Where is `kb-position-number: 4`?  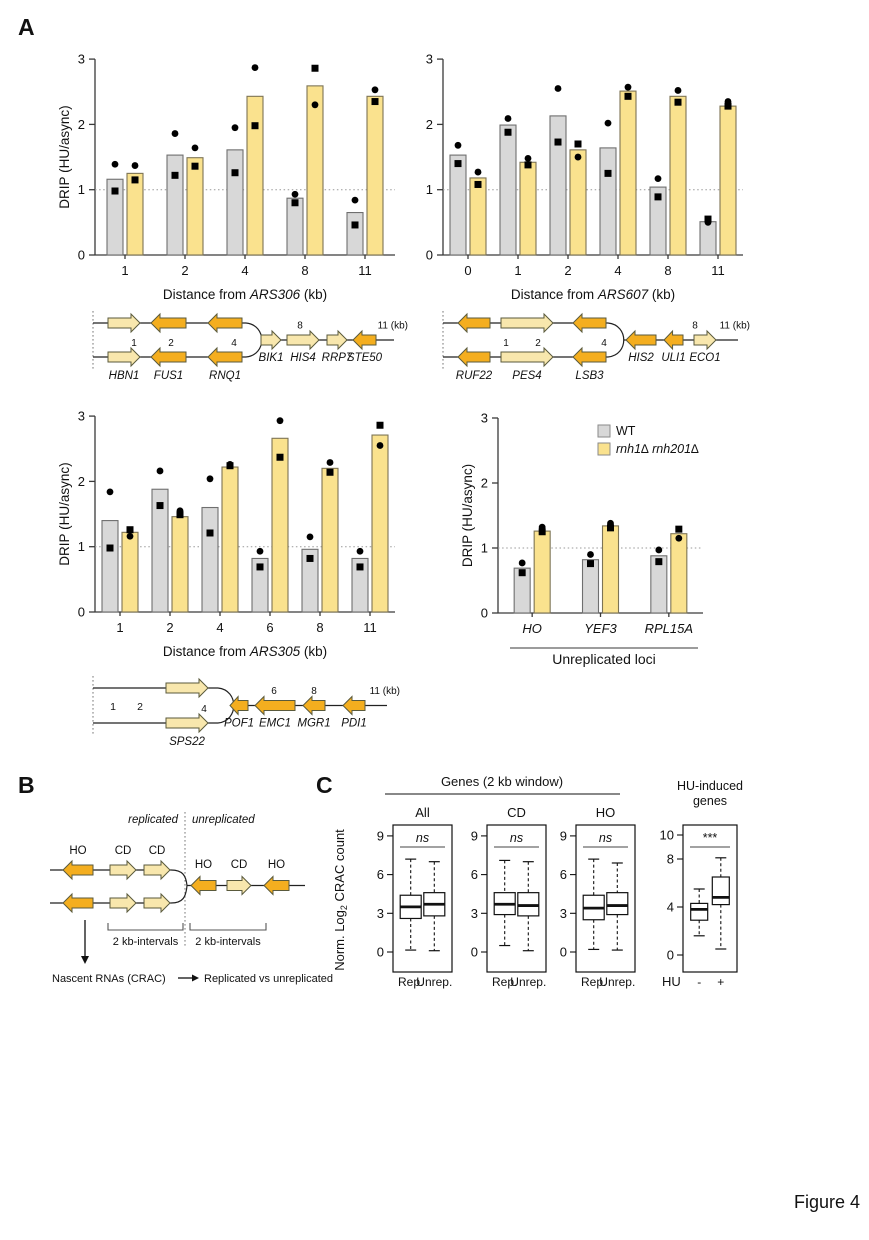 kb-position-number: 4 is located at coordinates (604, 343).